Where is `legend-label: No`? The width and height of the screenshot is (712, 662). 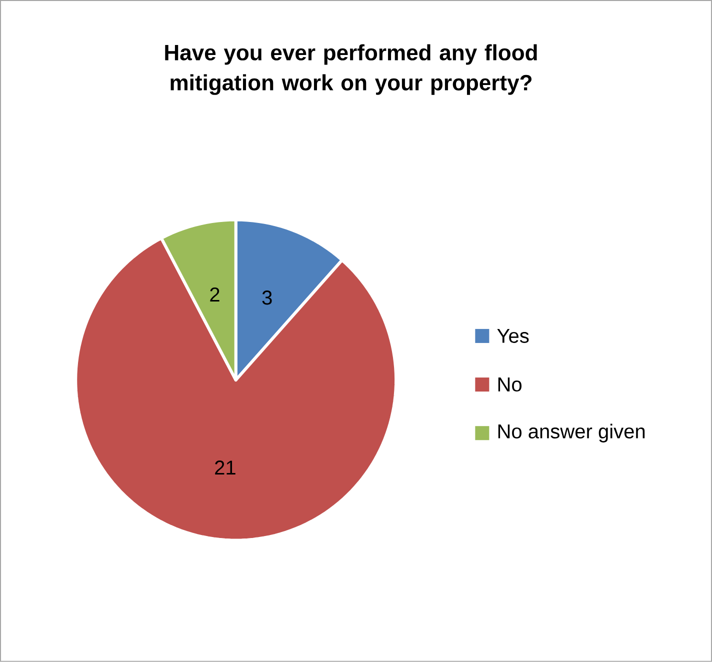 legend-label: No is located at coordinates (510, 385).